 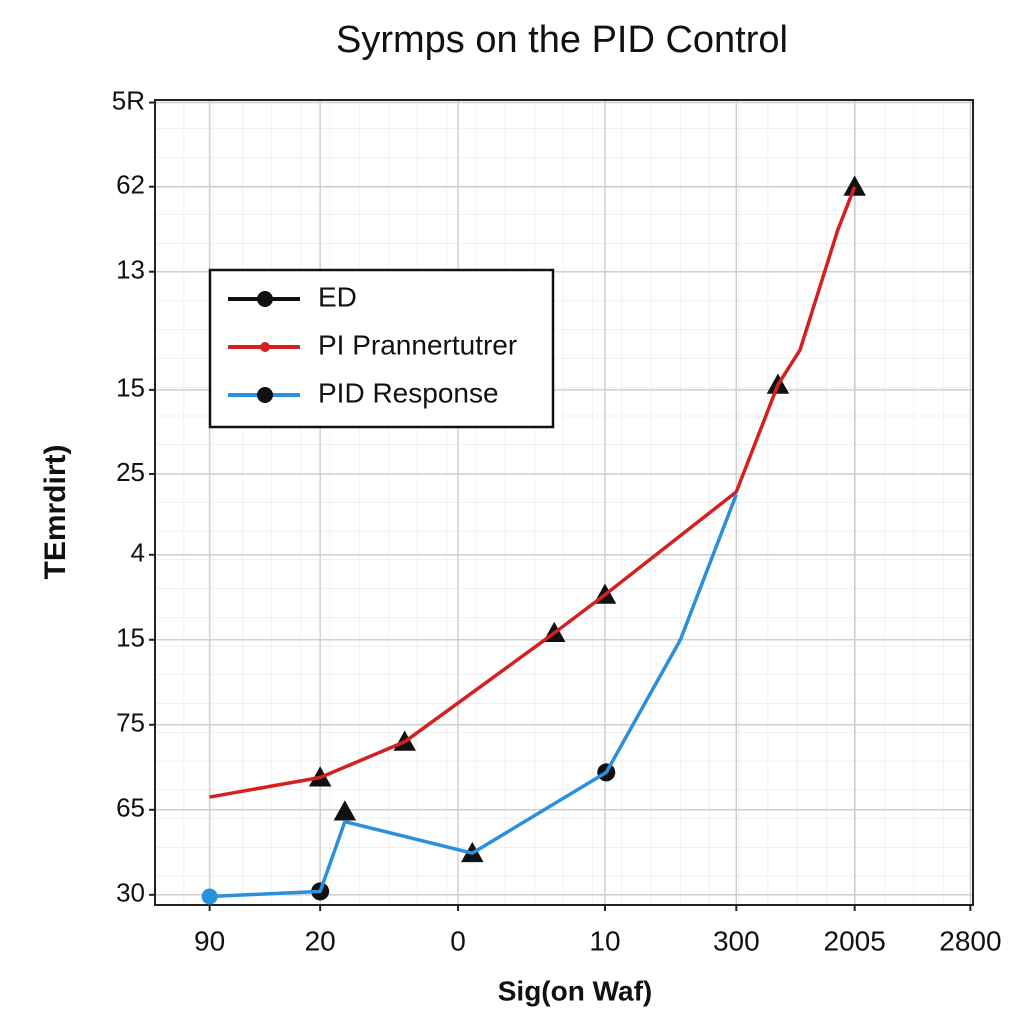 What do you see at coordinates (408, 392) in the screenshot?
I see `legend-label: PID Response` at bounding box center [408, 392].